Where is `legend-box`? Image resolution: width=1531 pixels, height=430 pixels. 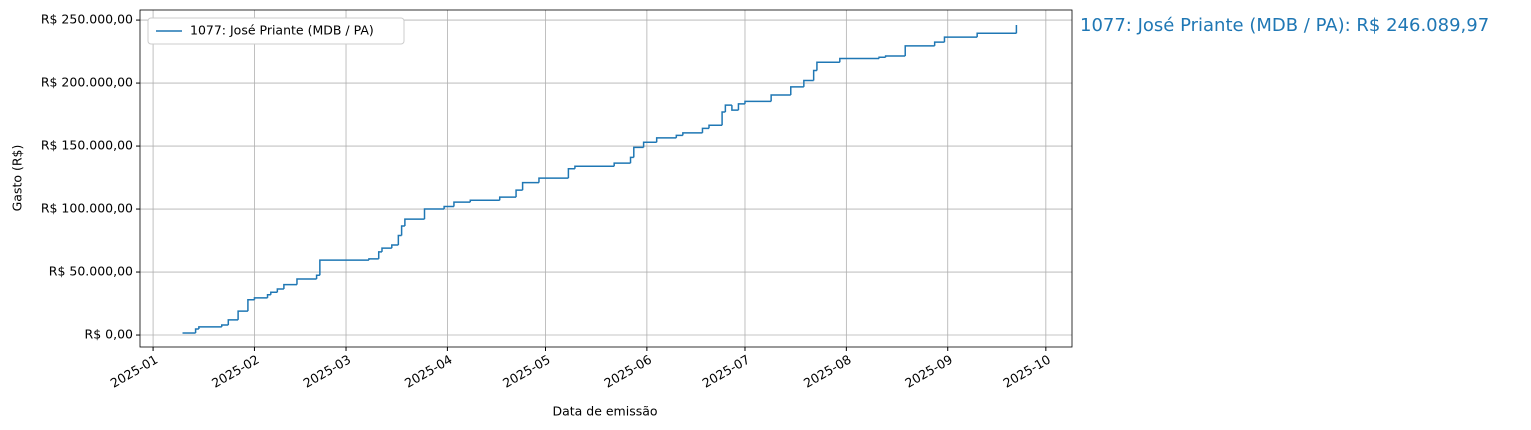 legend-box is located at coordinates (276, 31).